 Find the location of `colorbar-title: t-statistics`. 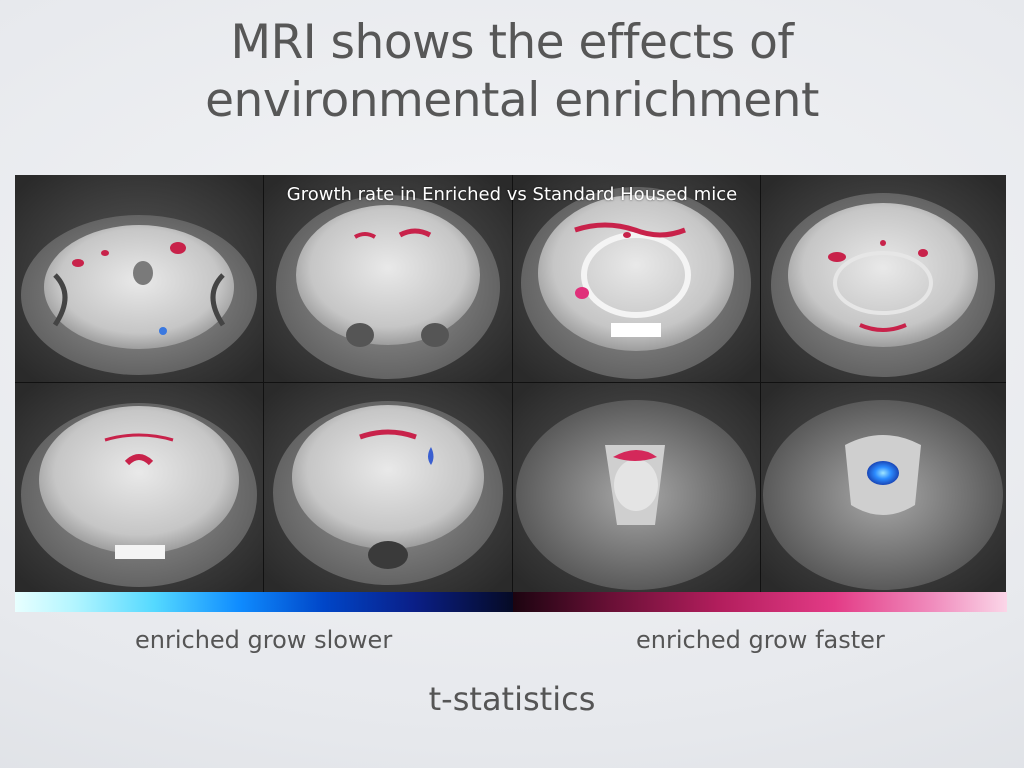

colorbar-title: t-statistics is located at coordinates (512, 699).